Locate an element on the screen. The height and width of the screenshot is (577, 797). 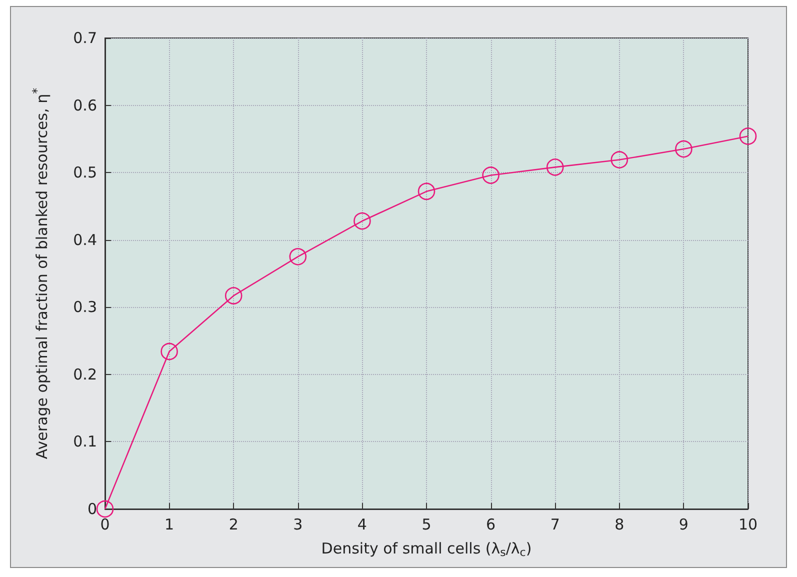
y-tick-label: 0.4 is located at coordinates (85, 239).